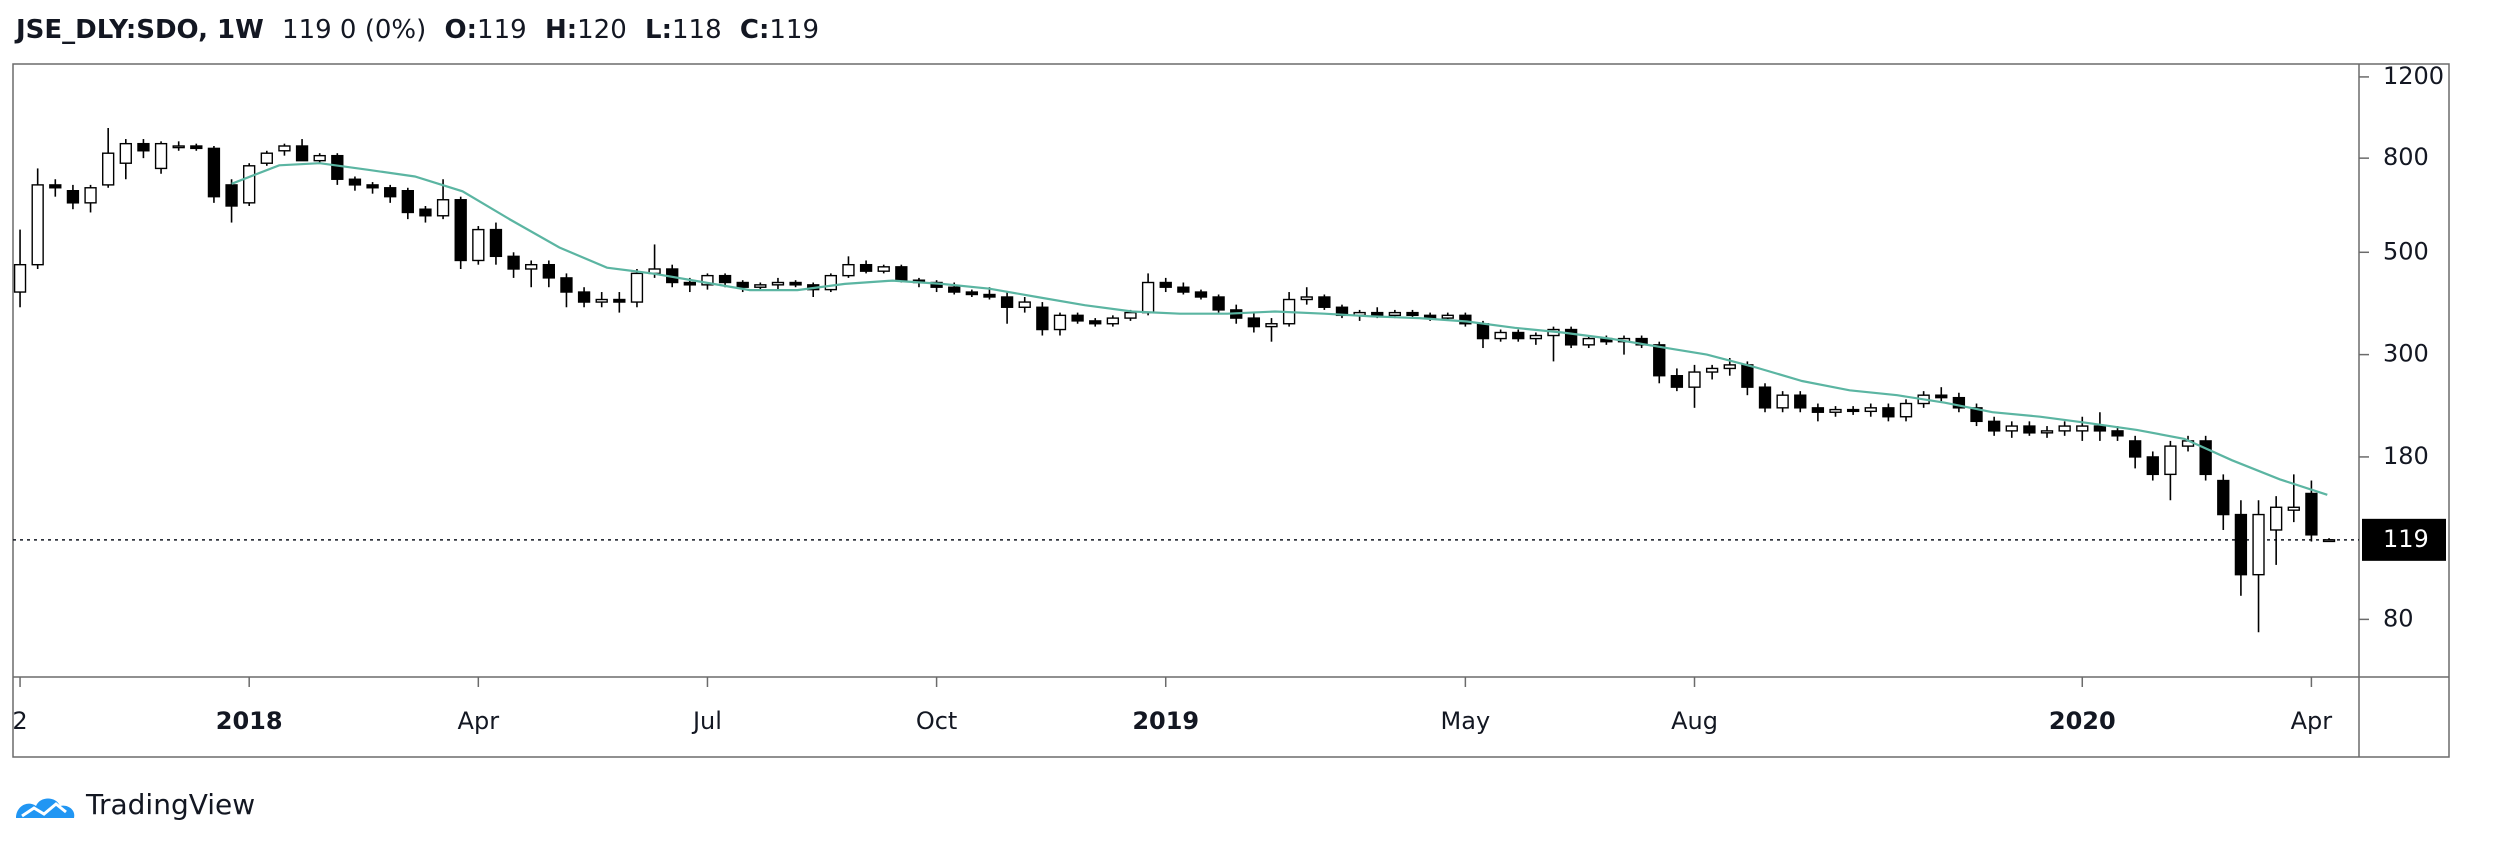 The height and width of the screenshot is (853, 2500). What do you see at coordinates (2413, 76) in the screenshot?
I see `y-tick-label: 1200` at bounding box center [2413, 76].